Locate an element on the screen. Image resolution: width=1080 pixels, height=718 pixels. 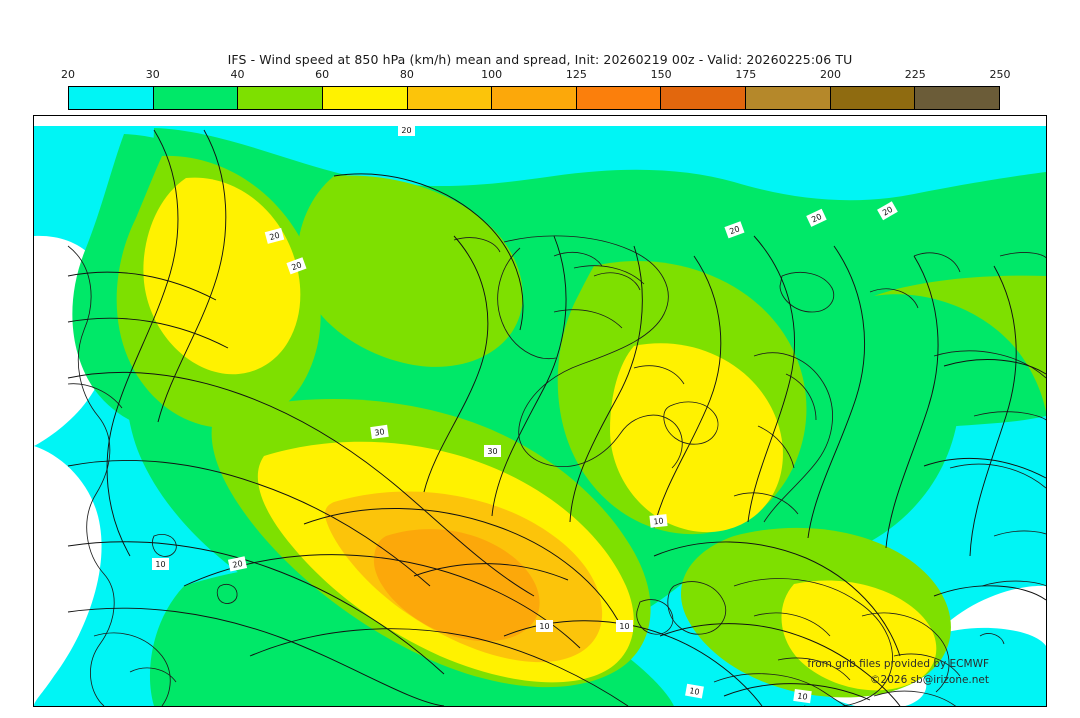
colorbar-tick: 200 is located at coordinates (831, 74).